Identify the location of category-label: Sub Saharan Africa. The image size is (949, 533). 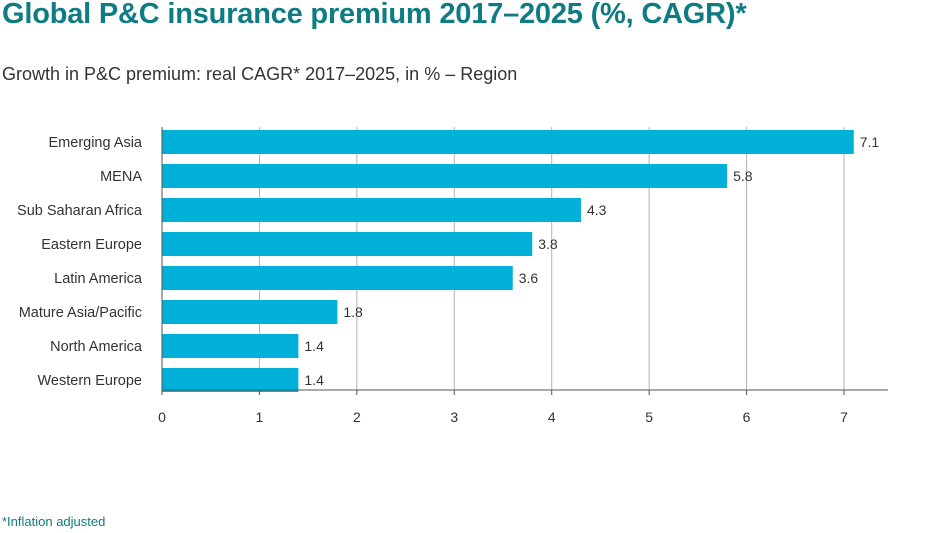
(80, 211).